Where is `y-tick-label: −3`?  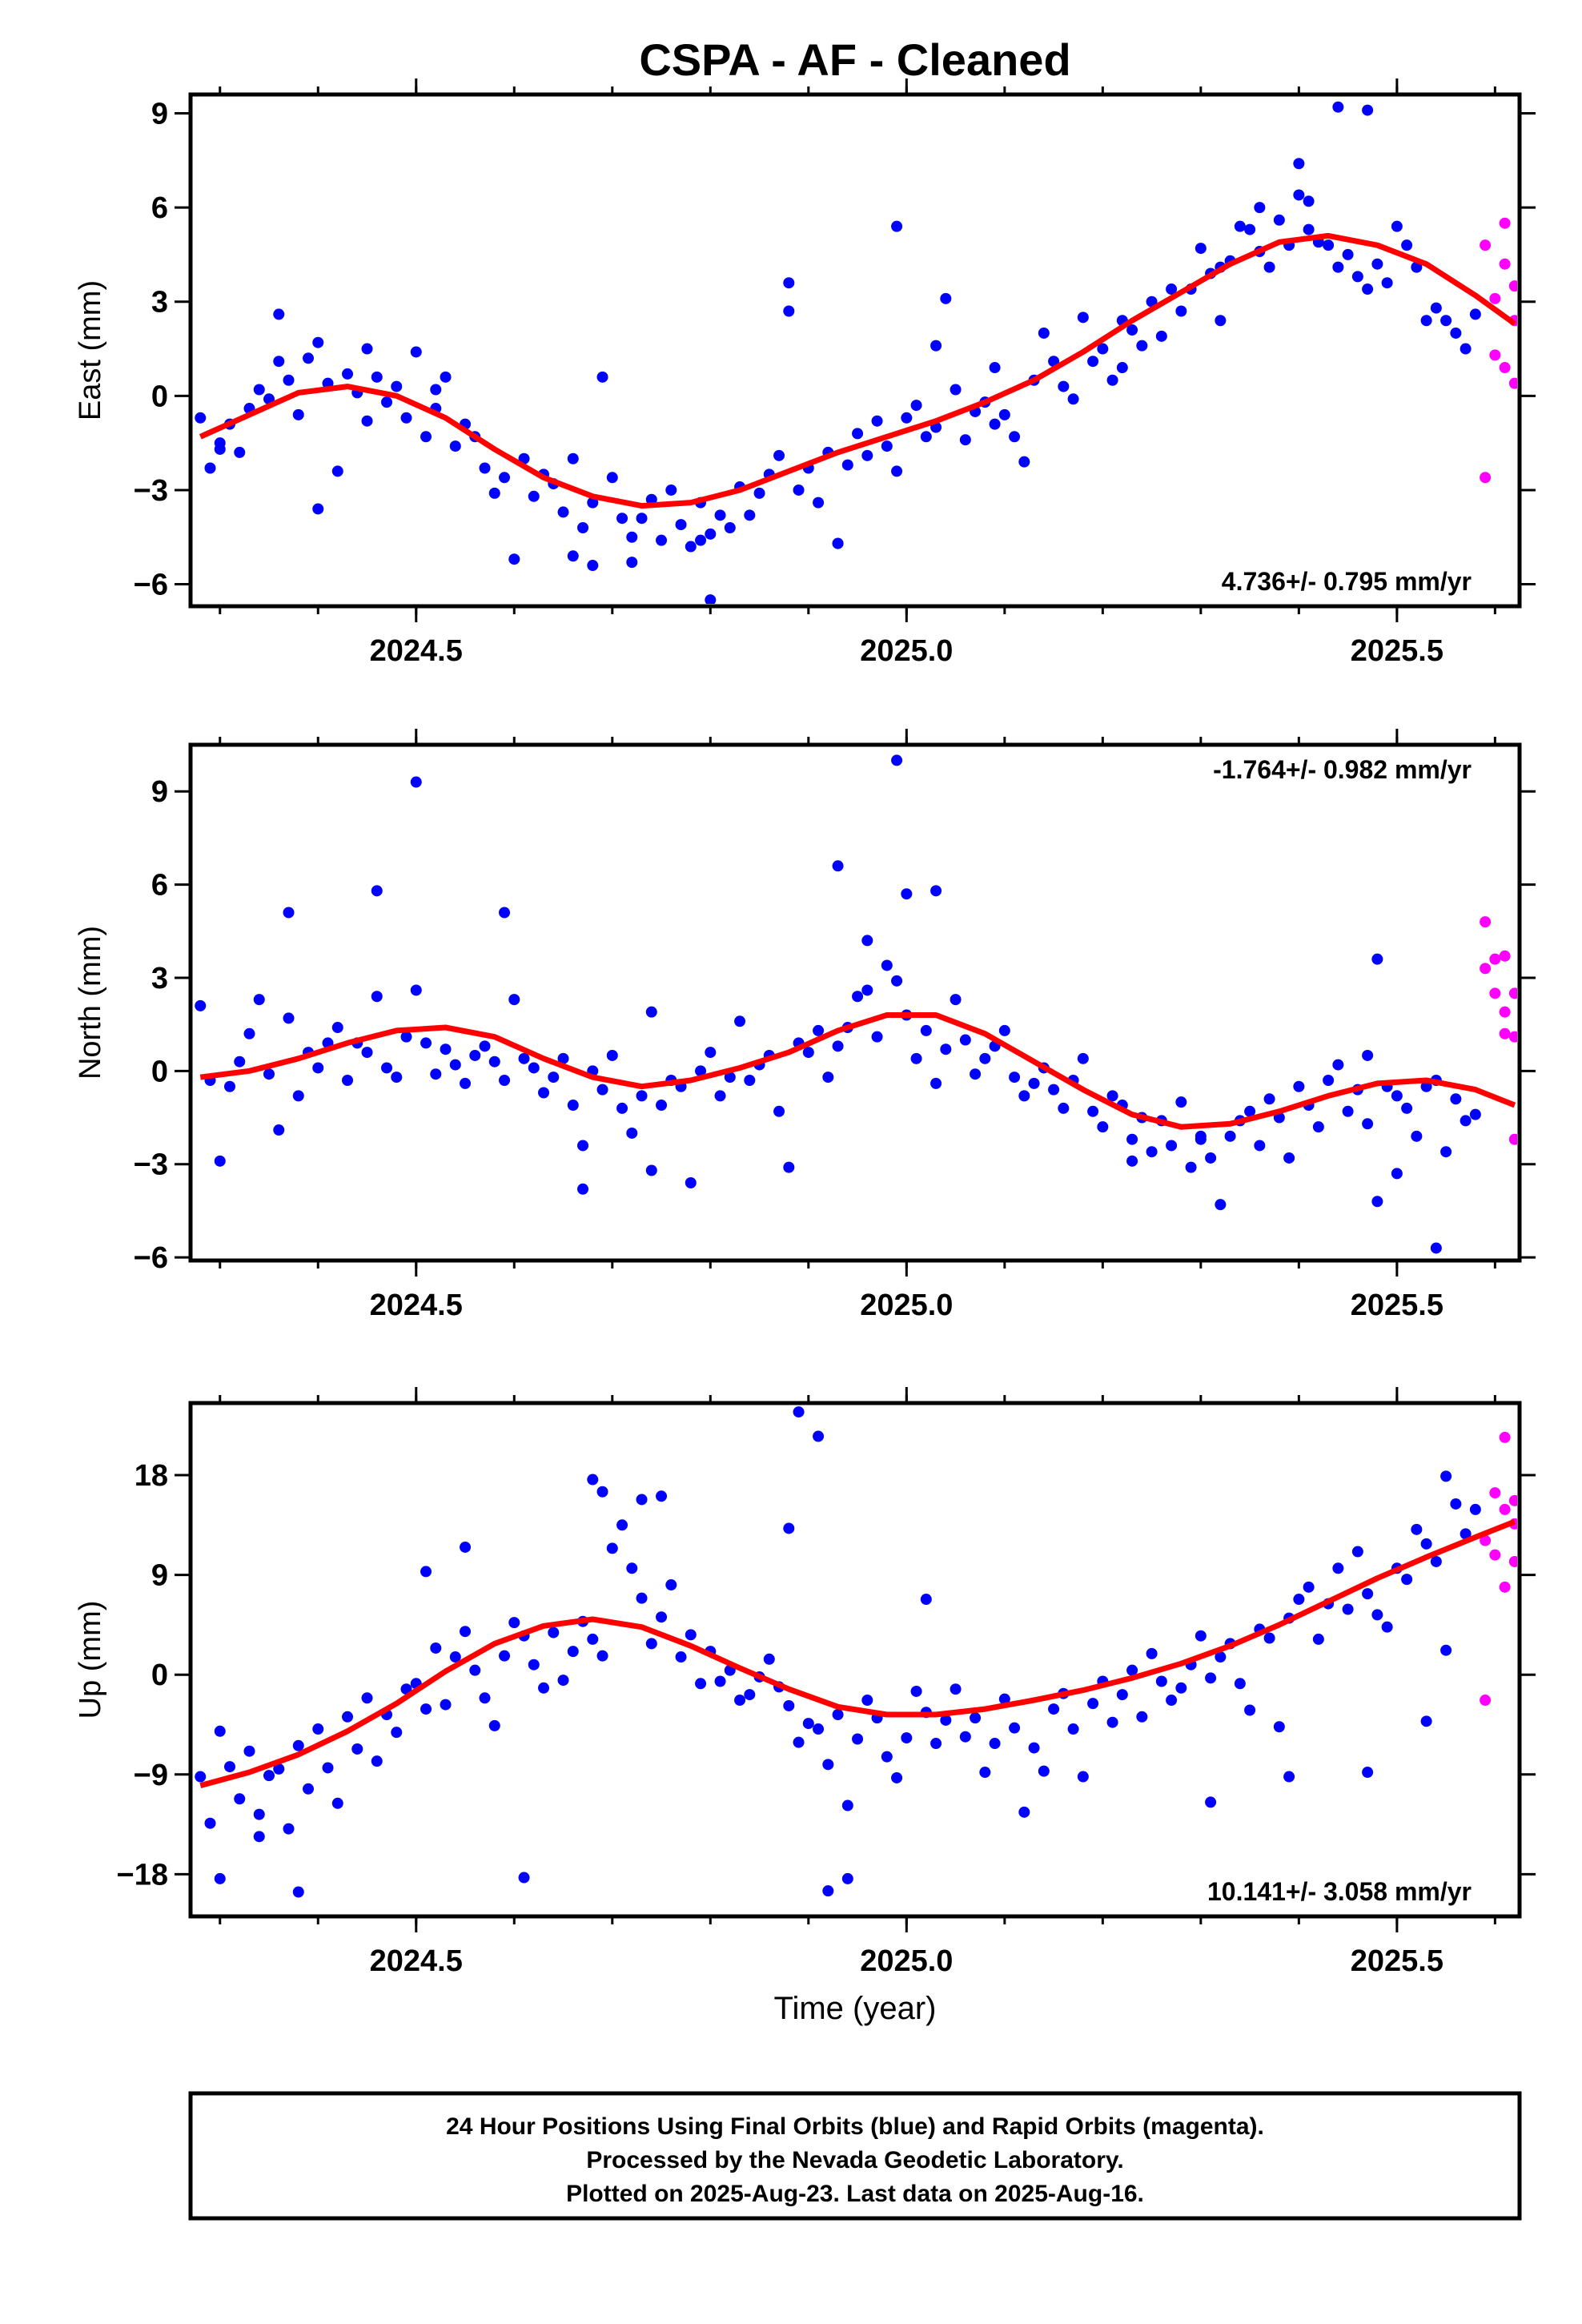
y-tick-label: −3 is located at coordinates (151, 491).